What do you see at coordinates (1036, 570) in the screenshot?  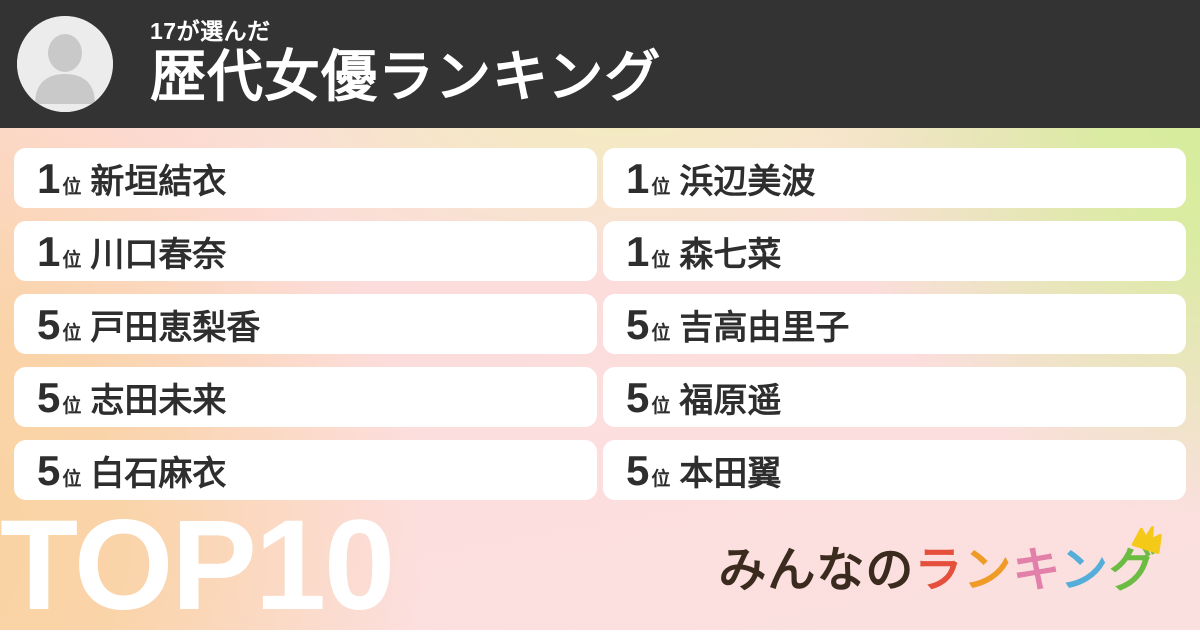 I see `logo-char-3: キ` at bounding box center [1036, 570].